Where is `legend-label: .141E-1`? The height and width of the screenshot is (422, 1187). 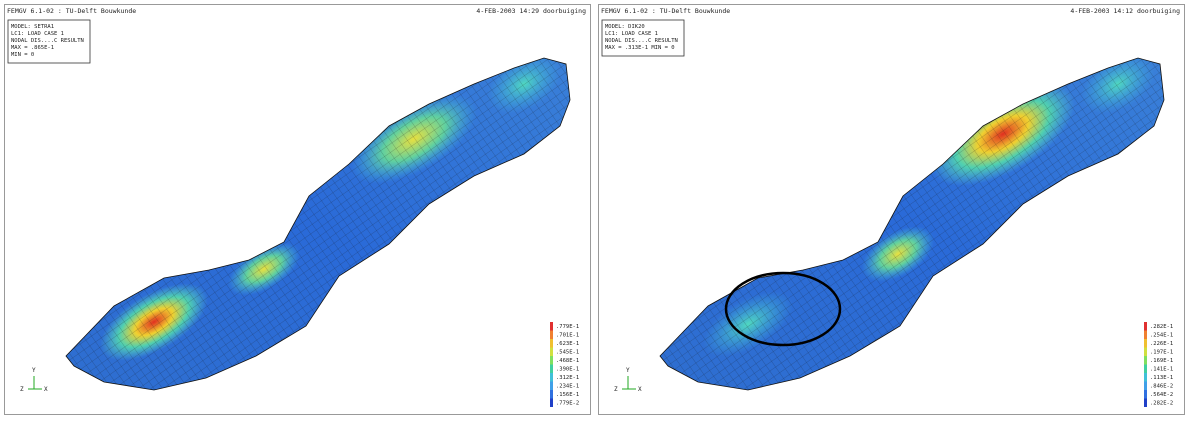 legend-label: .141E-1 is located at coordinates (1161, 370).